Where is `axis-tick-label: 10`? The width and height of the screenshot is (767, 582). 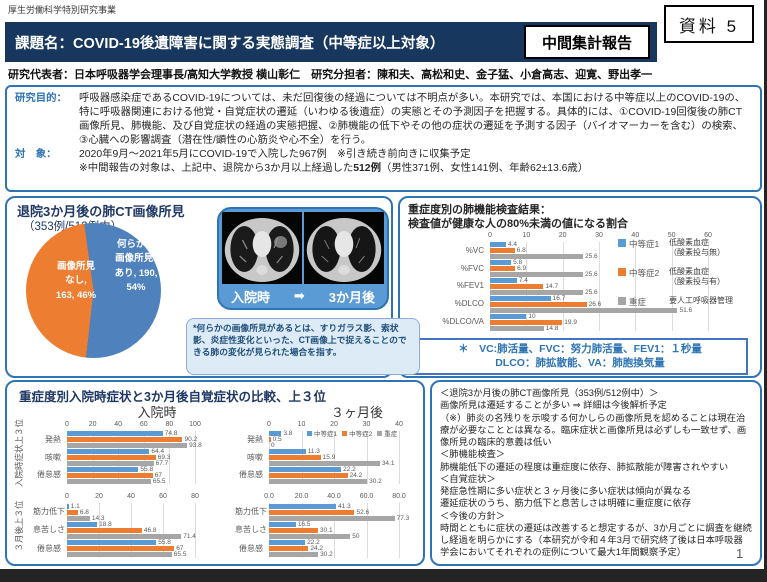 axis-tick-label: 10 is located at coordinates (301, 424).